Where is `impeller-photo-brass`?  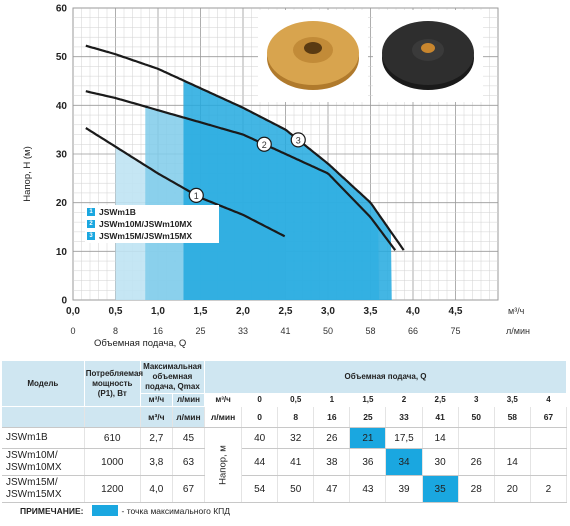 impeller-photo-brass is located at coordinates (313, 56).